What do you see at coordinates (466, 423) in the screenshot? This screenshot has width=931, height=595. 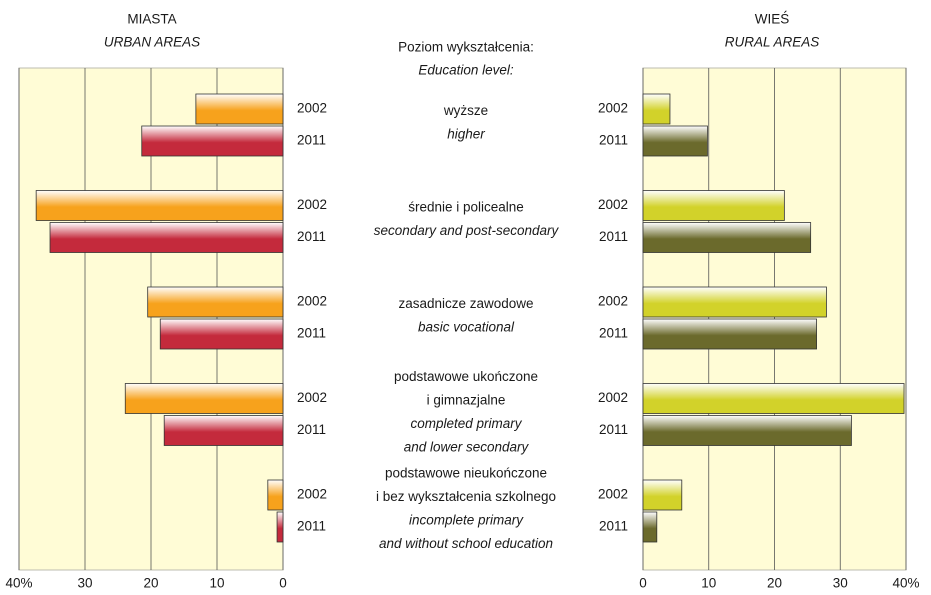 I see `category-label-en: completed primary` at bounding box center [466, 423].